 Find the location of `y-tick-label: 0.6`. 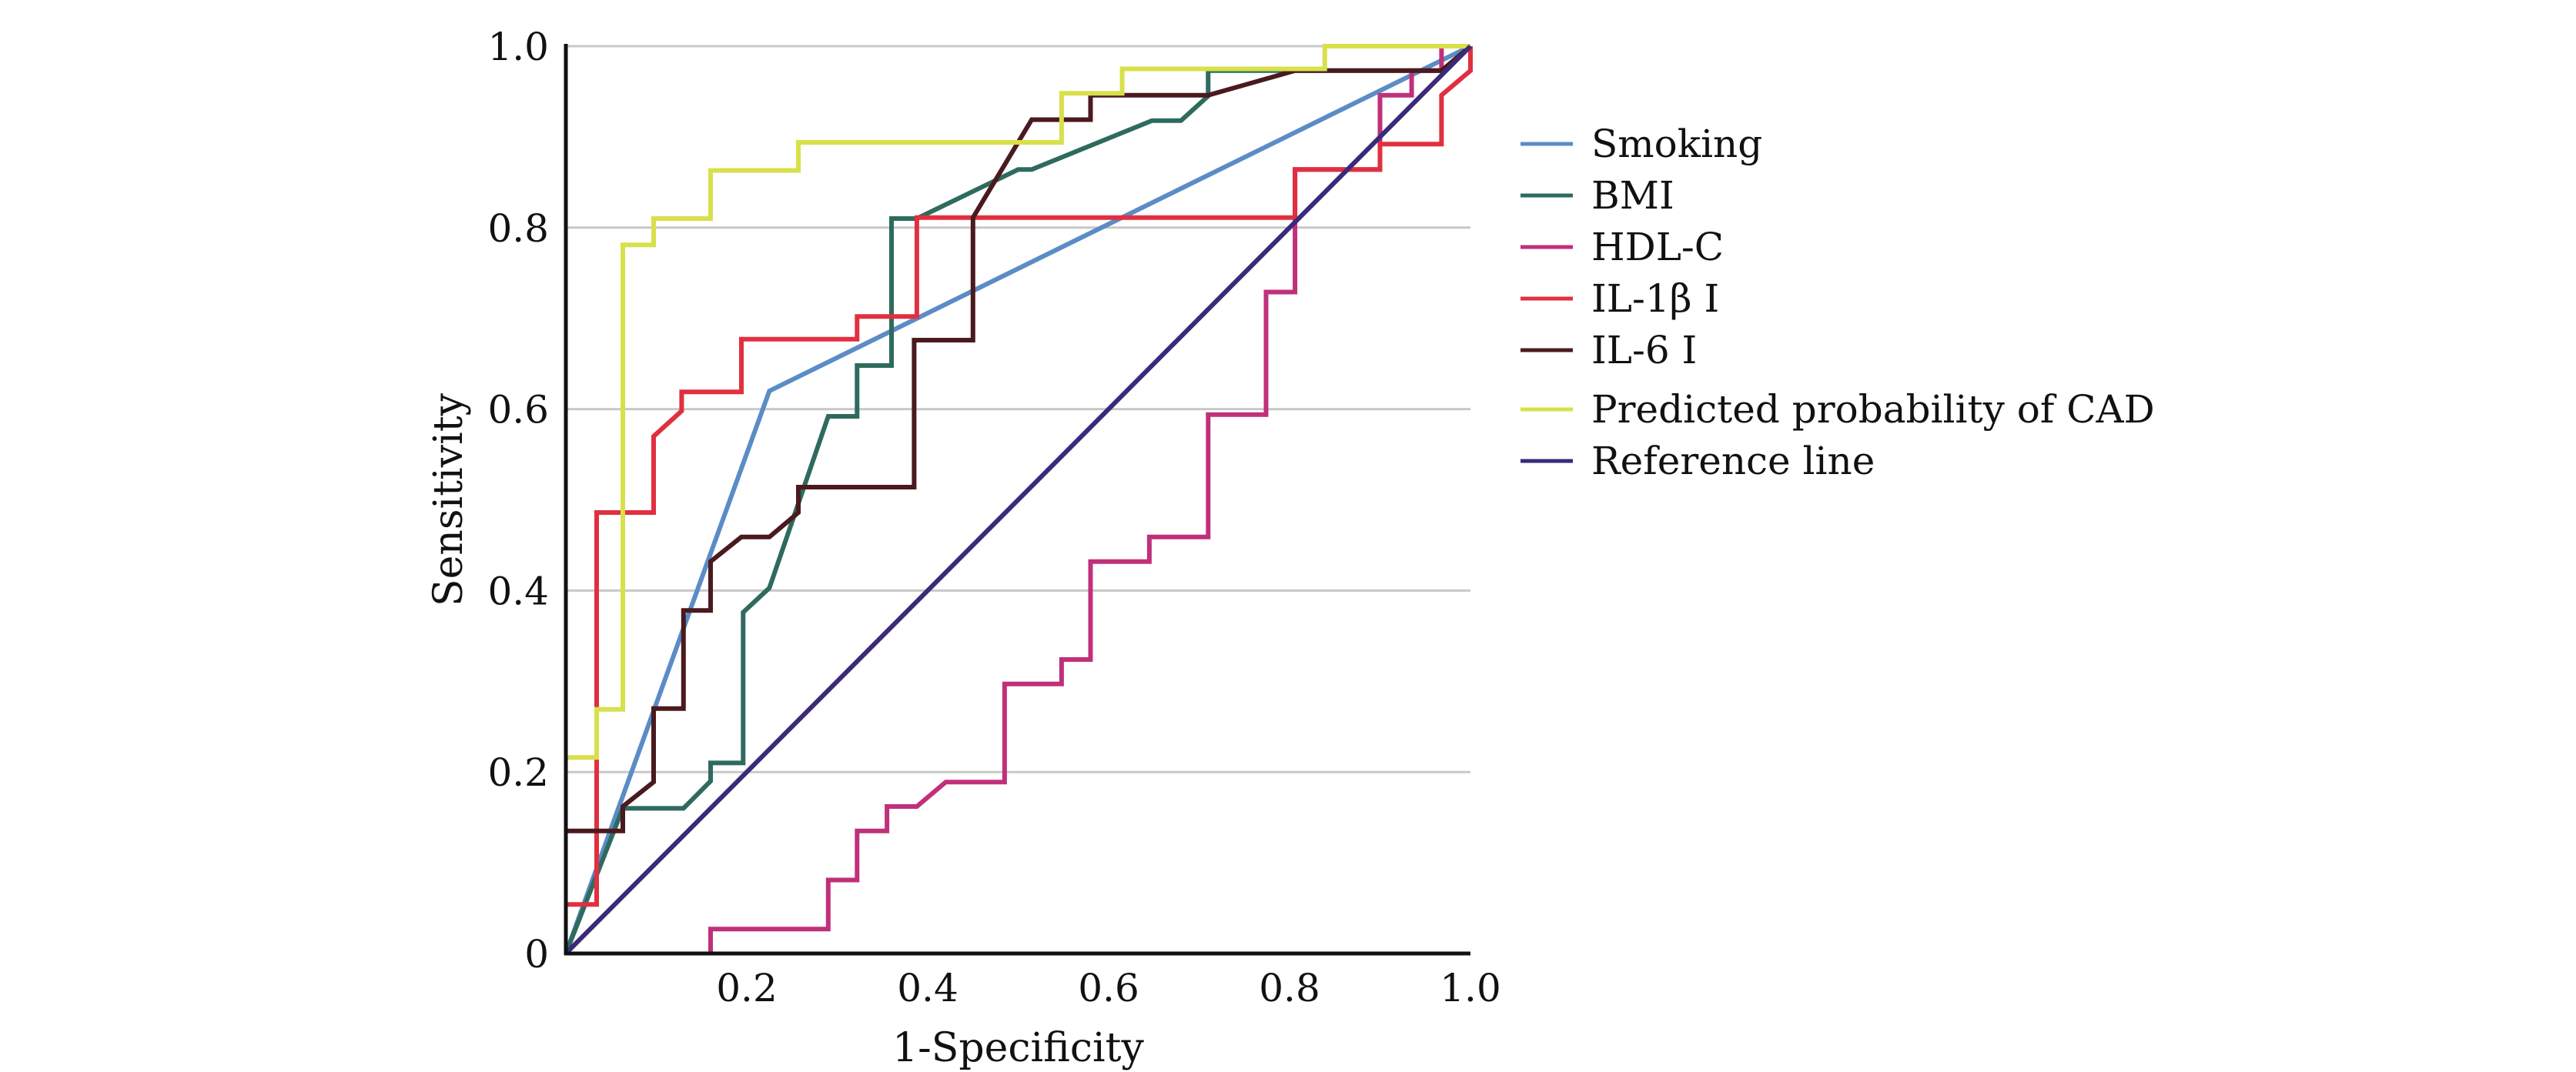

y-tick-label: 0.6 is located at coordinates (518, 410).